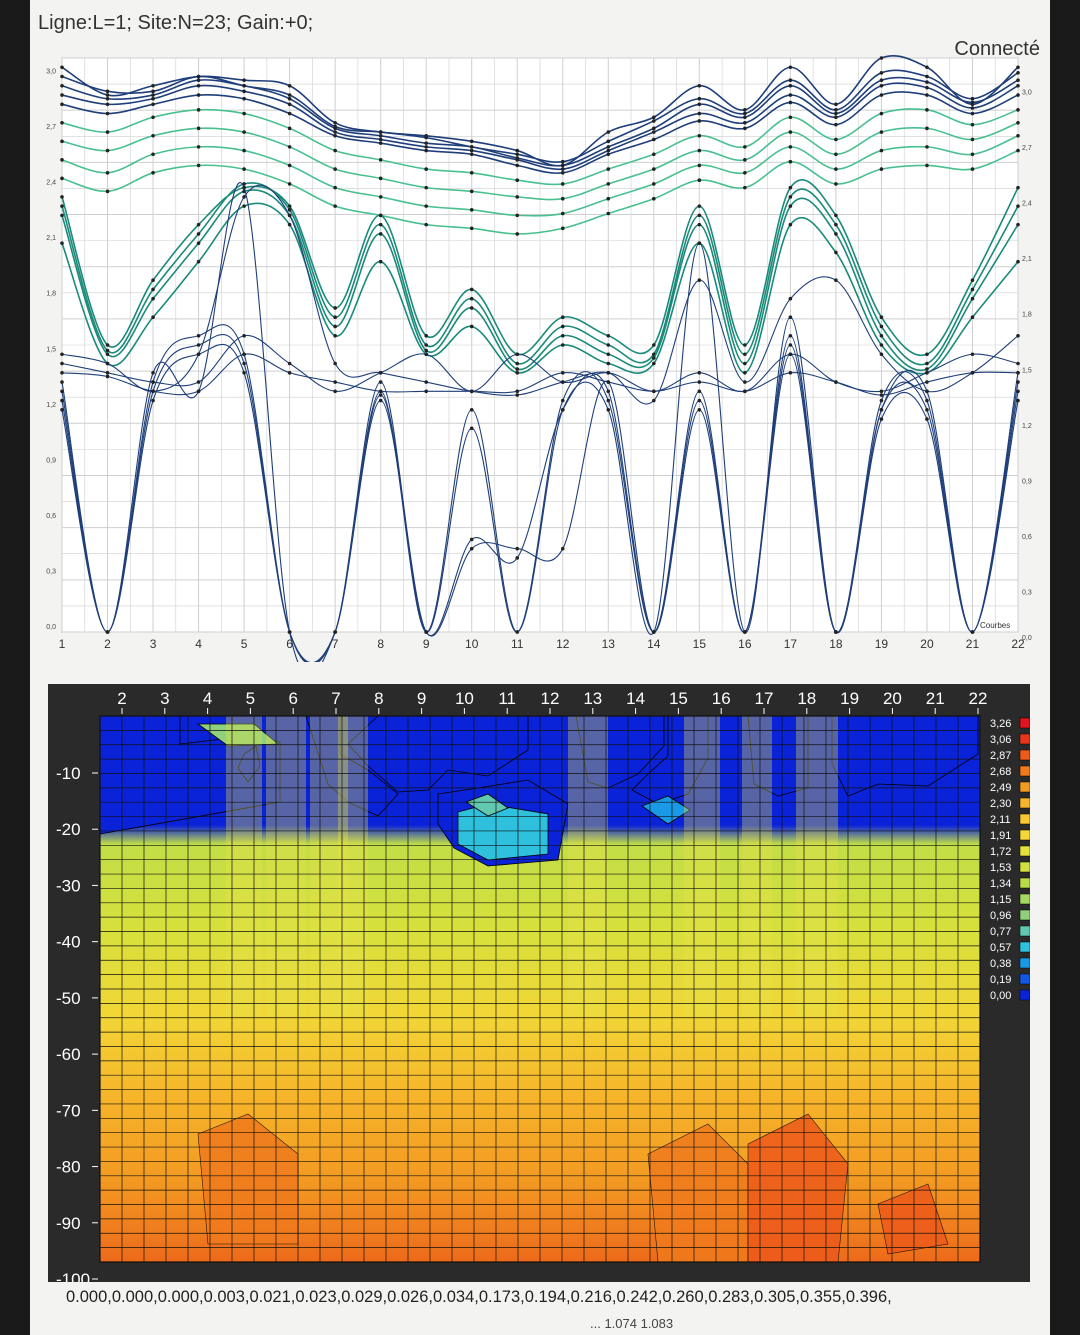  What do you see at coordinates (1027, 370) in the screenshot?
I see `y-tick-right: 1,5` at bounding box center [1027, 370].